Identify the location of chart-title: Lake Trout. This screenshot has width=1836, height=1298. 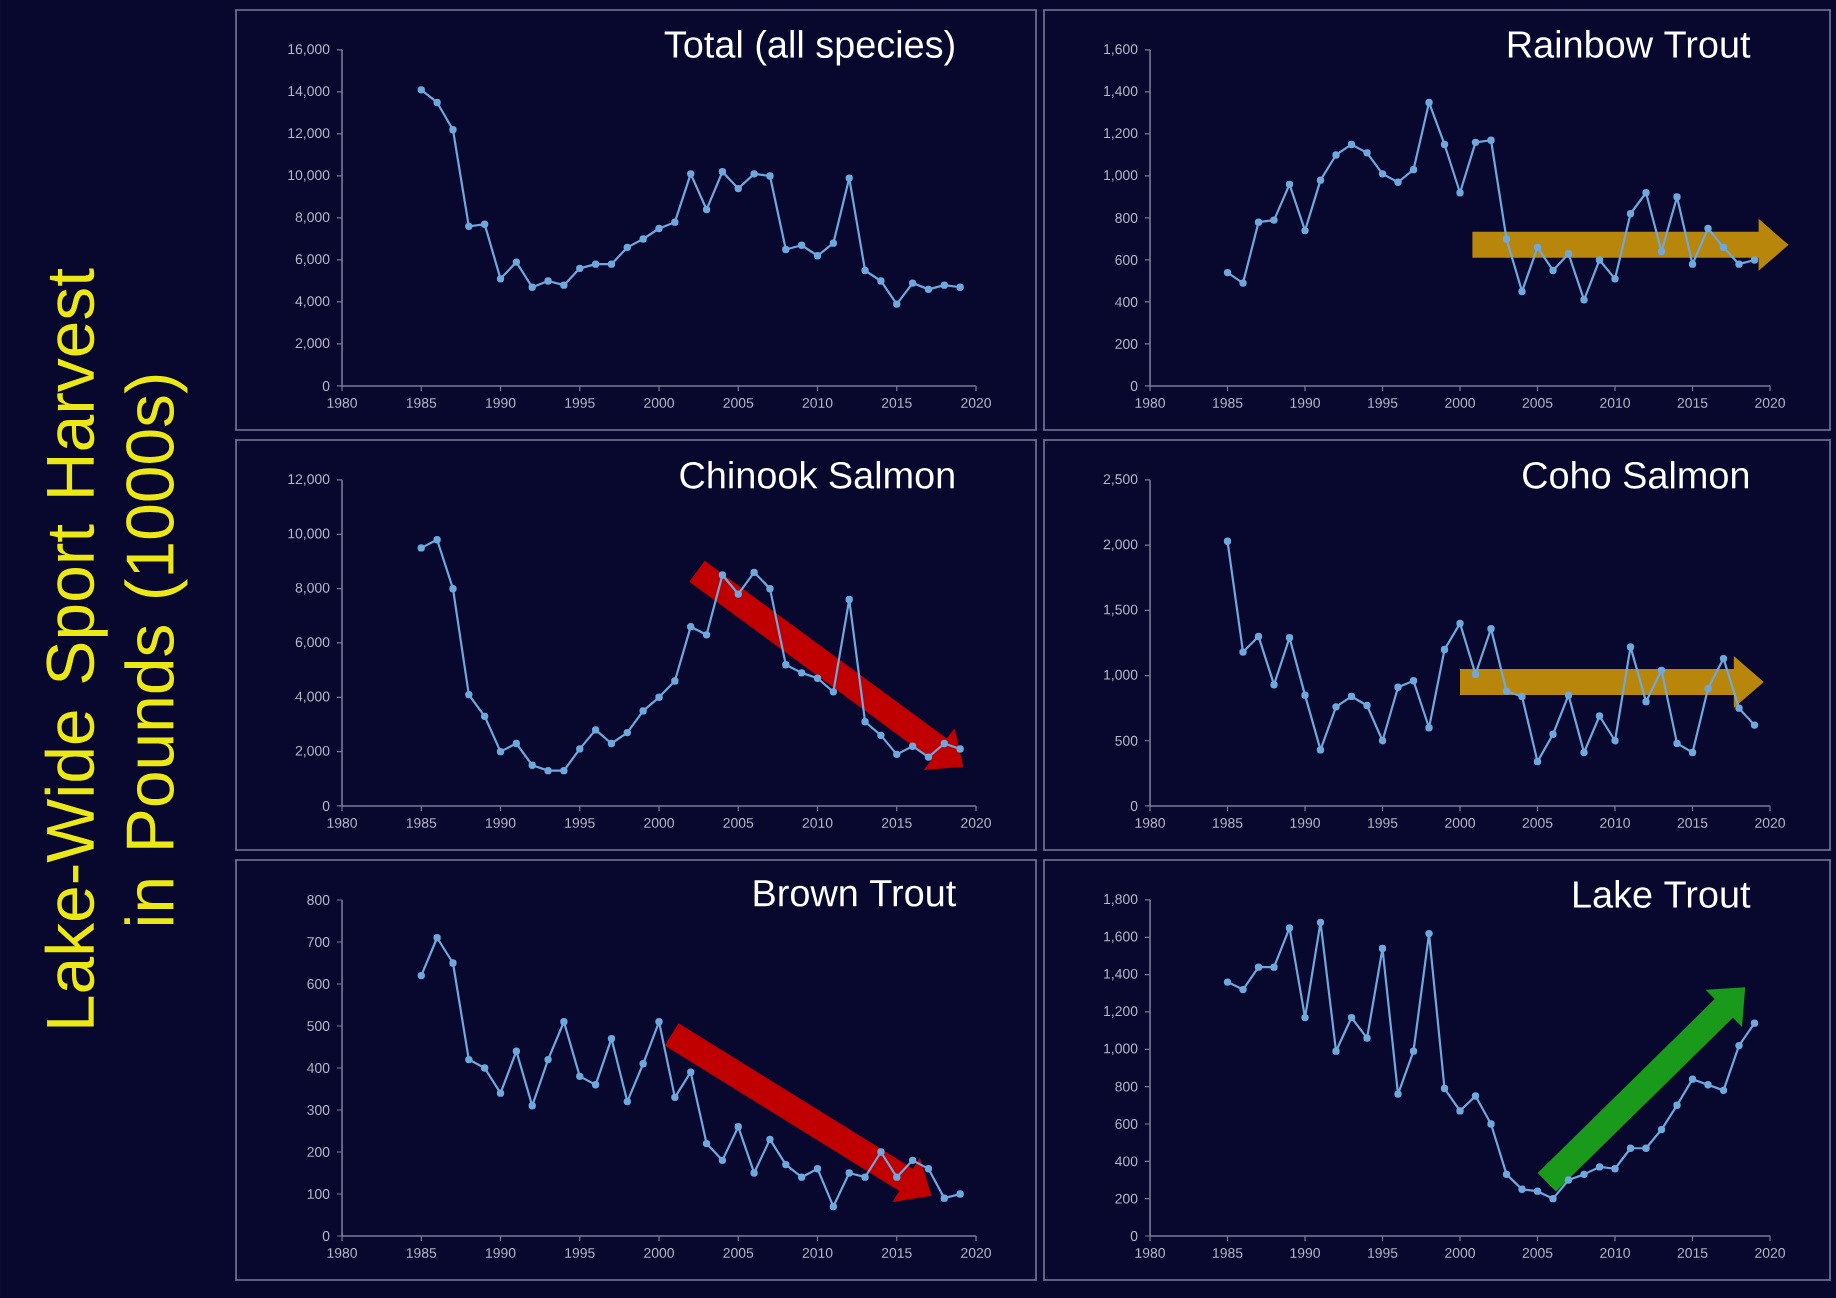
(1662, 894).